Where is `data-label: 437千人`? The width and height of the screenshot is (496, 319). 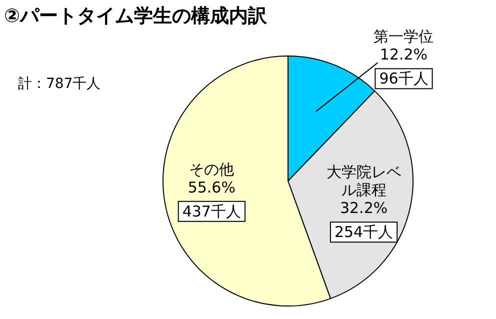
data-label: 437千人 is located at coordinates (211, 211).